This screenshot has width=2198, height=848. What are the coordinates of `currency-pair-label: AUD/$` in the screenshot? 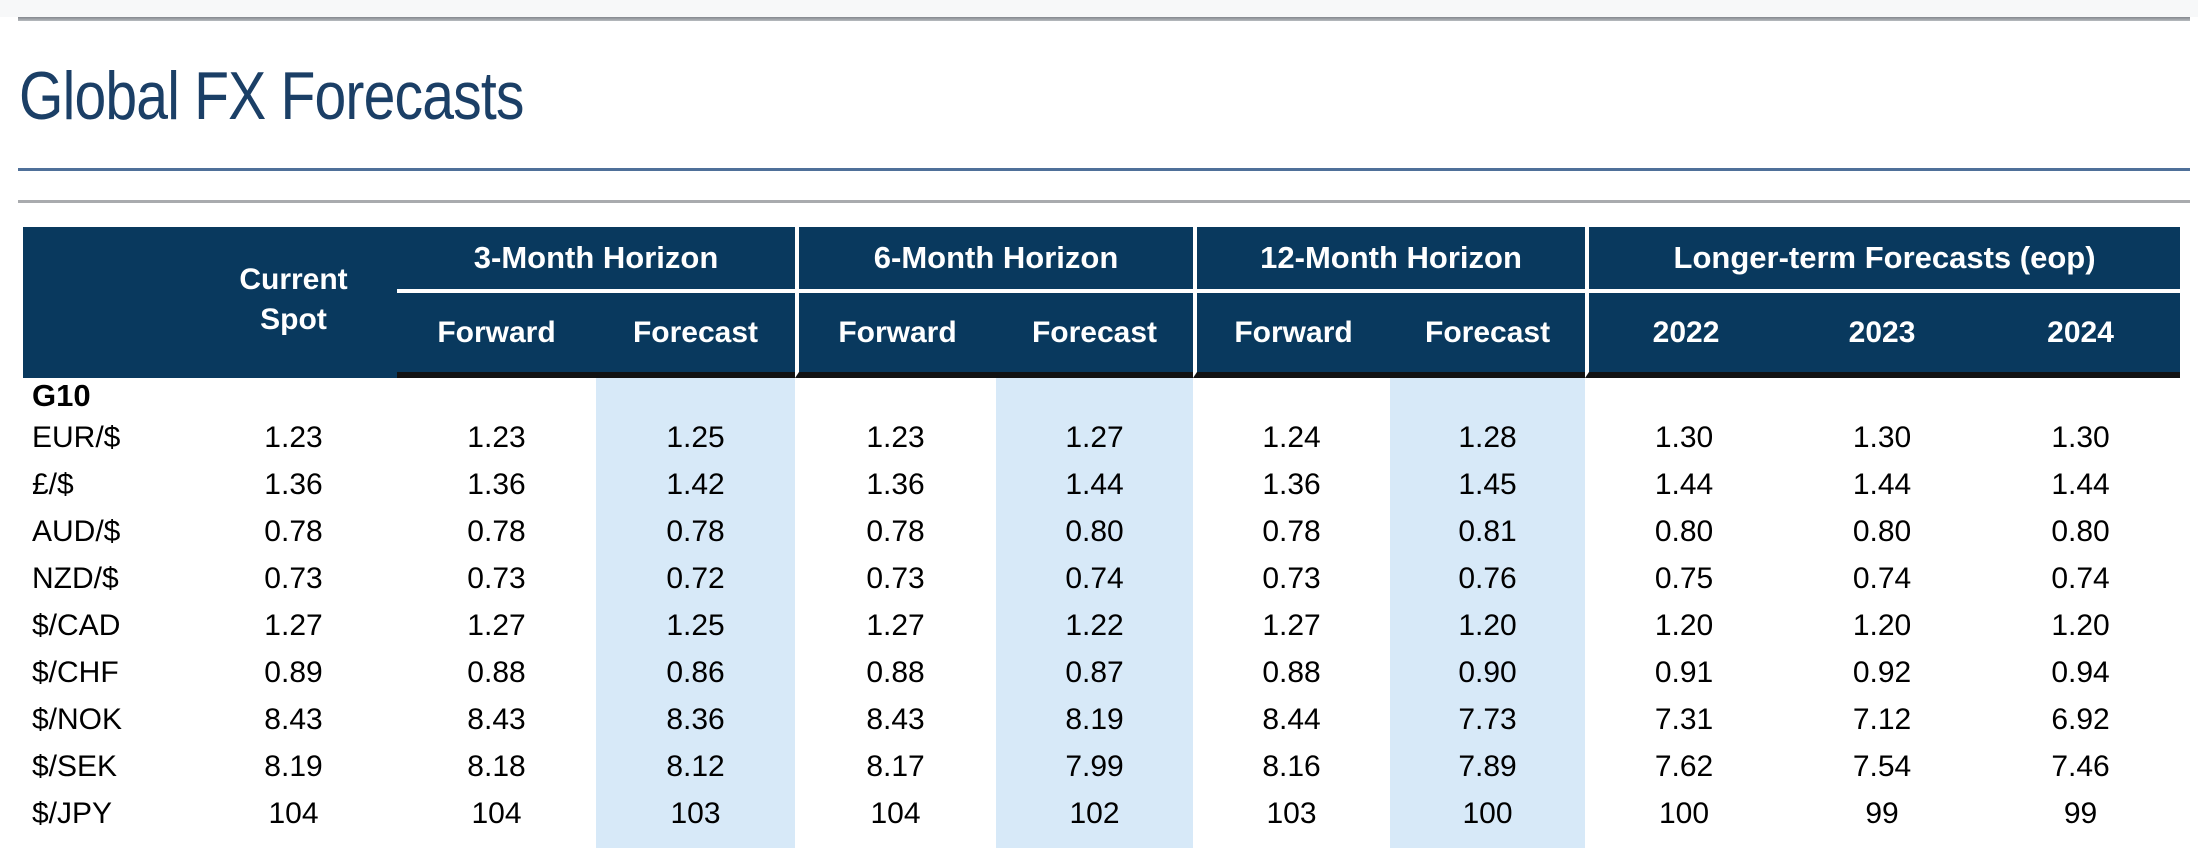 It's located at (76, 531).